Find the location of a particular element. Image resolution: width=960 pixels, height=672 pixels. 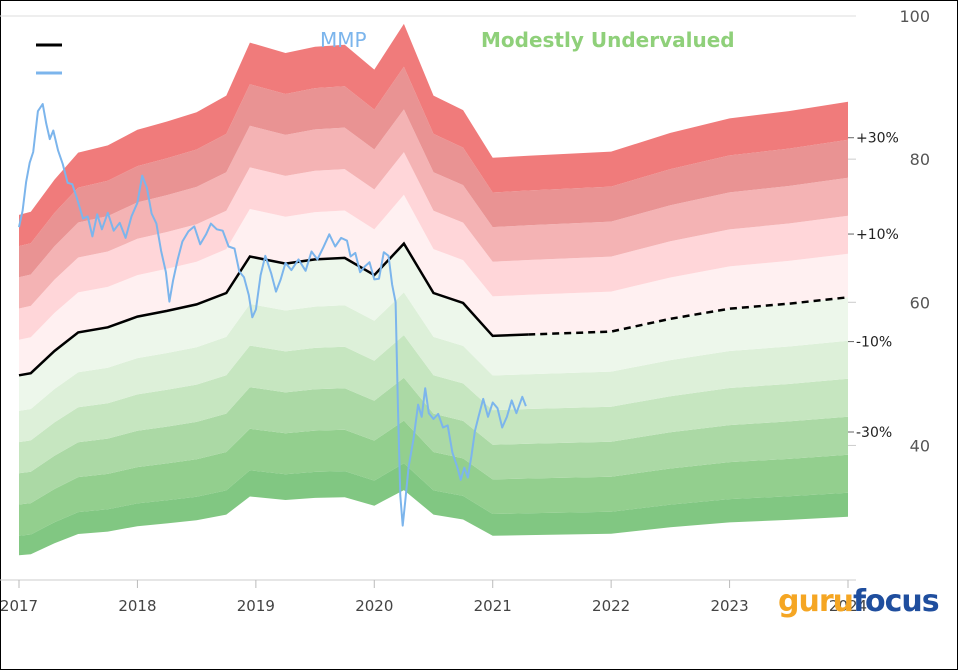

y-tick-label-2: 80 is located at coordinates (920, 159).